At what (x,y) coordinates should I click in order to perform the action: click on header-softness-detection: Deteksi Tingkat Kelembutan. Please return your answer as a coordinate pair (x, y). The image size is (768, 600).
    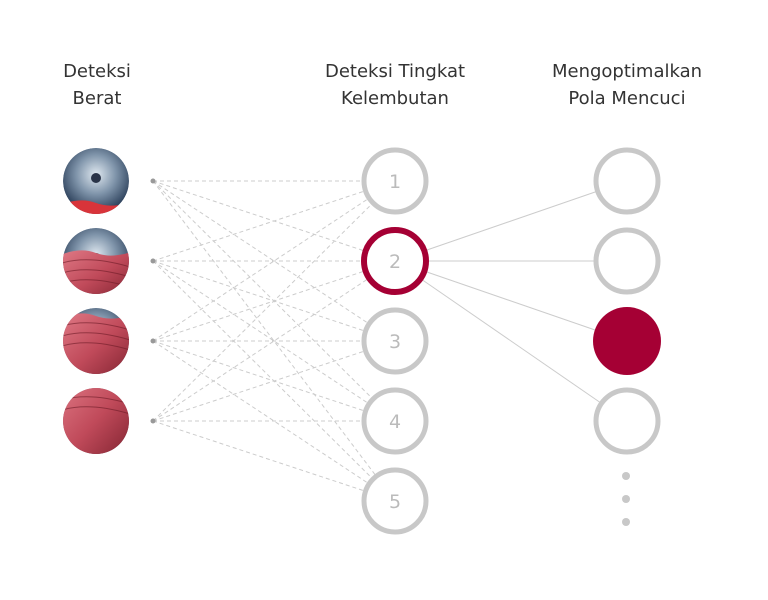
    Looking at the image, I should click on (395, 85).